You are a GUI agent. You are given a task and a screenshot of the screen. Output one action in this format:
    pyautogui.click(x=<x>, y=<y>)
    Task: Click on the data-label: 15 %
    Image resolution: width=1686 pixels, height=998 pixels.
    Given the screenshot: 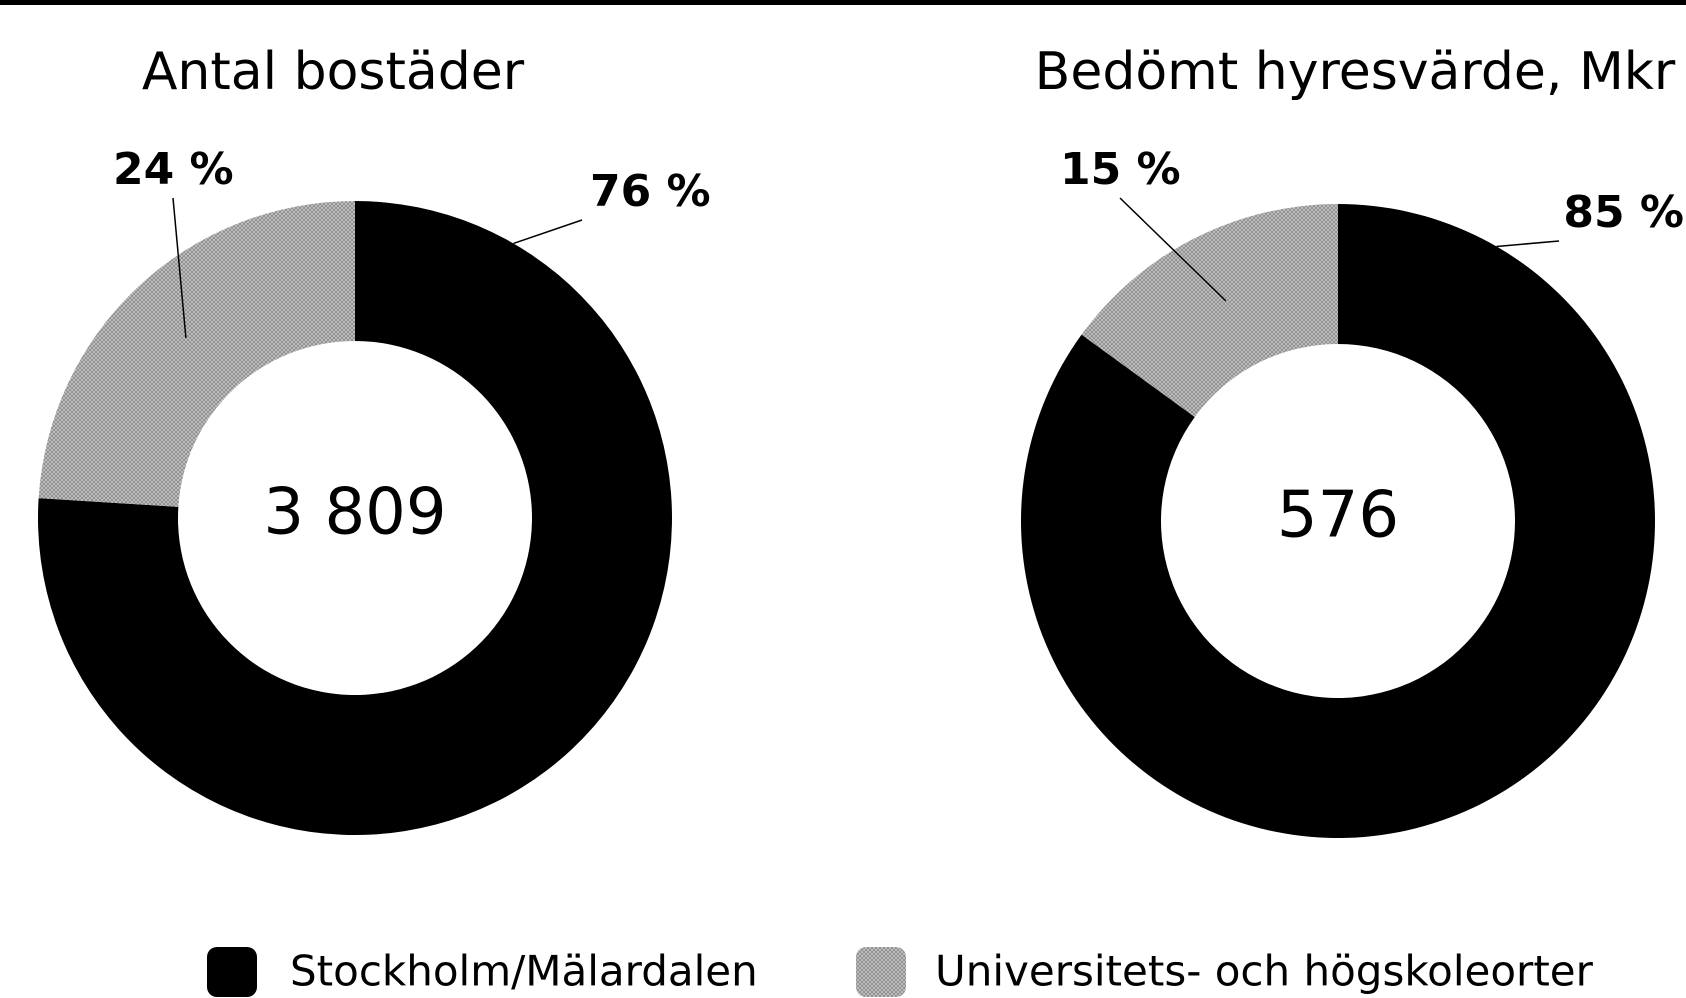 What is the action you would take?
    pyautogui.click(x=1120, y=169)
    